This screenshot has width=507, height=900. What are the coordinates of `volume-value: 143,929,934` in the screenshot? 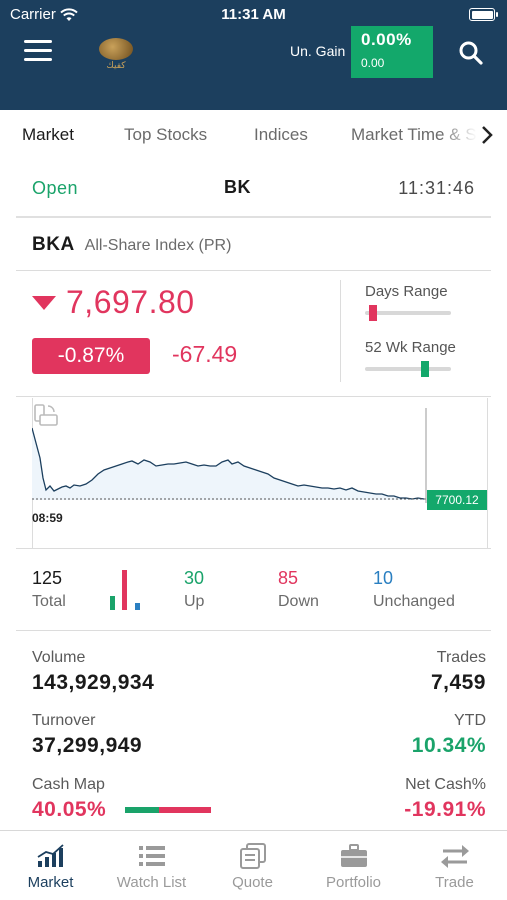 It's located at (93, 682).